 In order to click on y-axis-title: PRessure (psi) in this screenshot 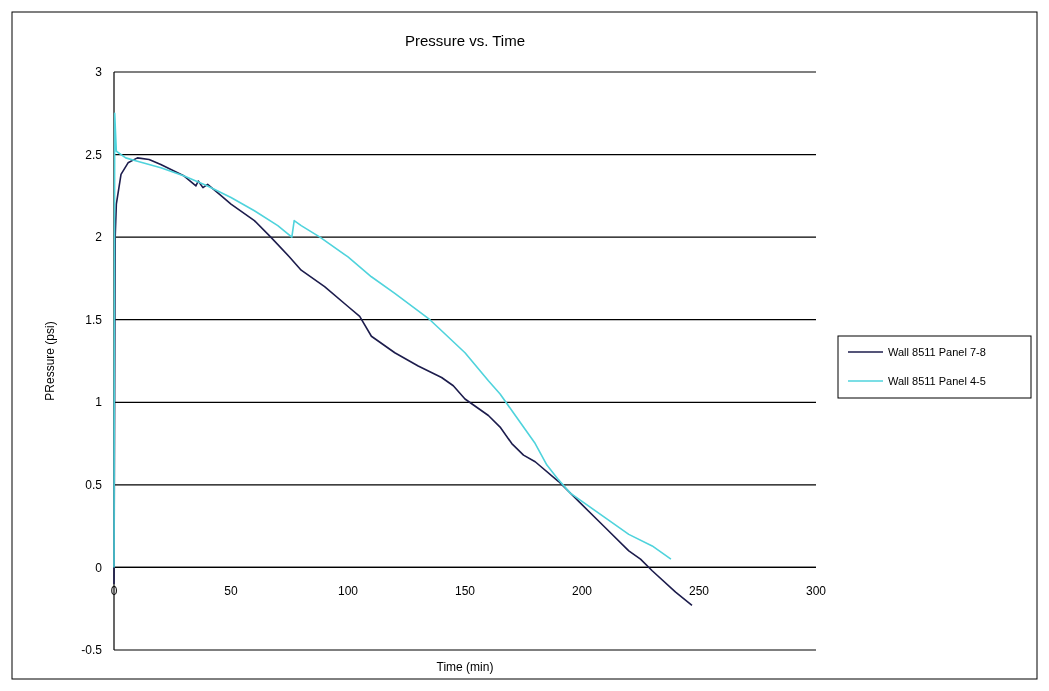, I will do `click(50, 361)`.